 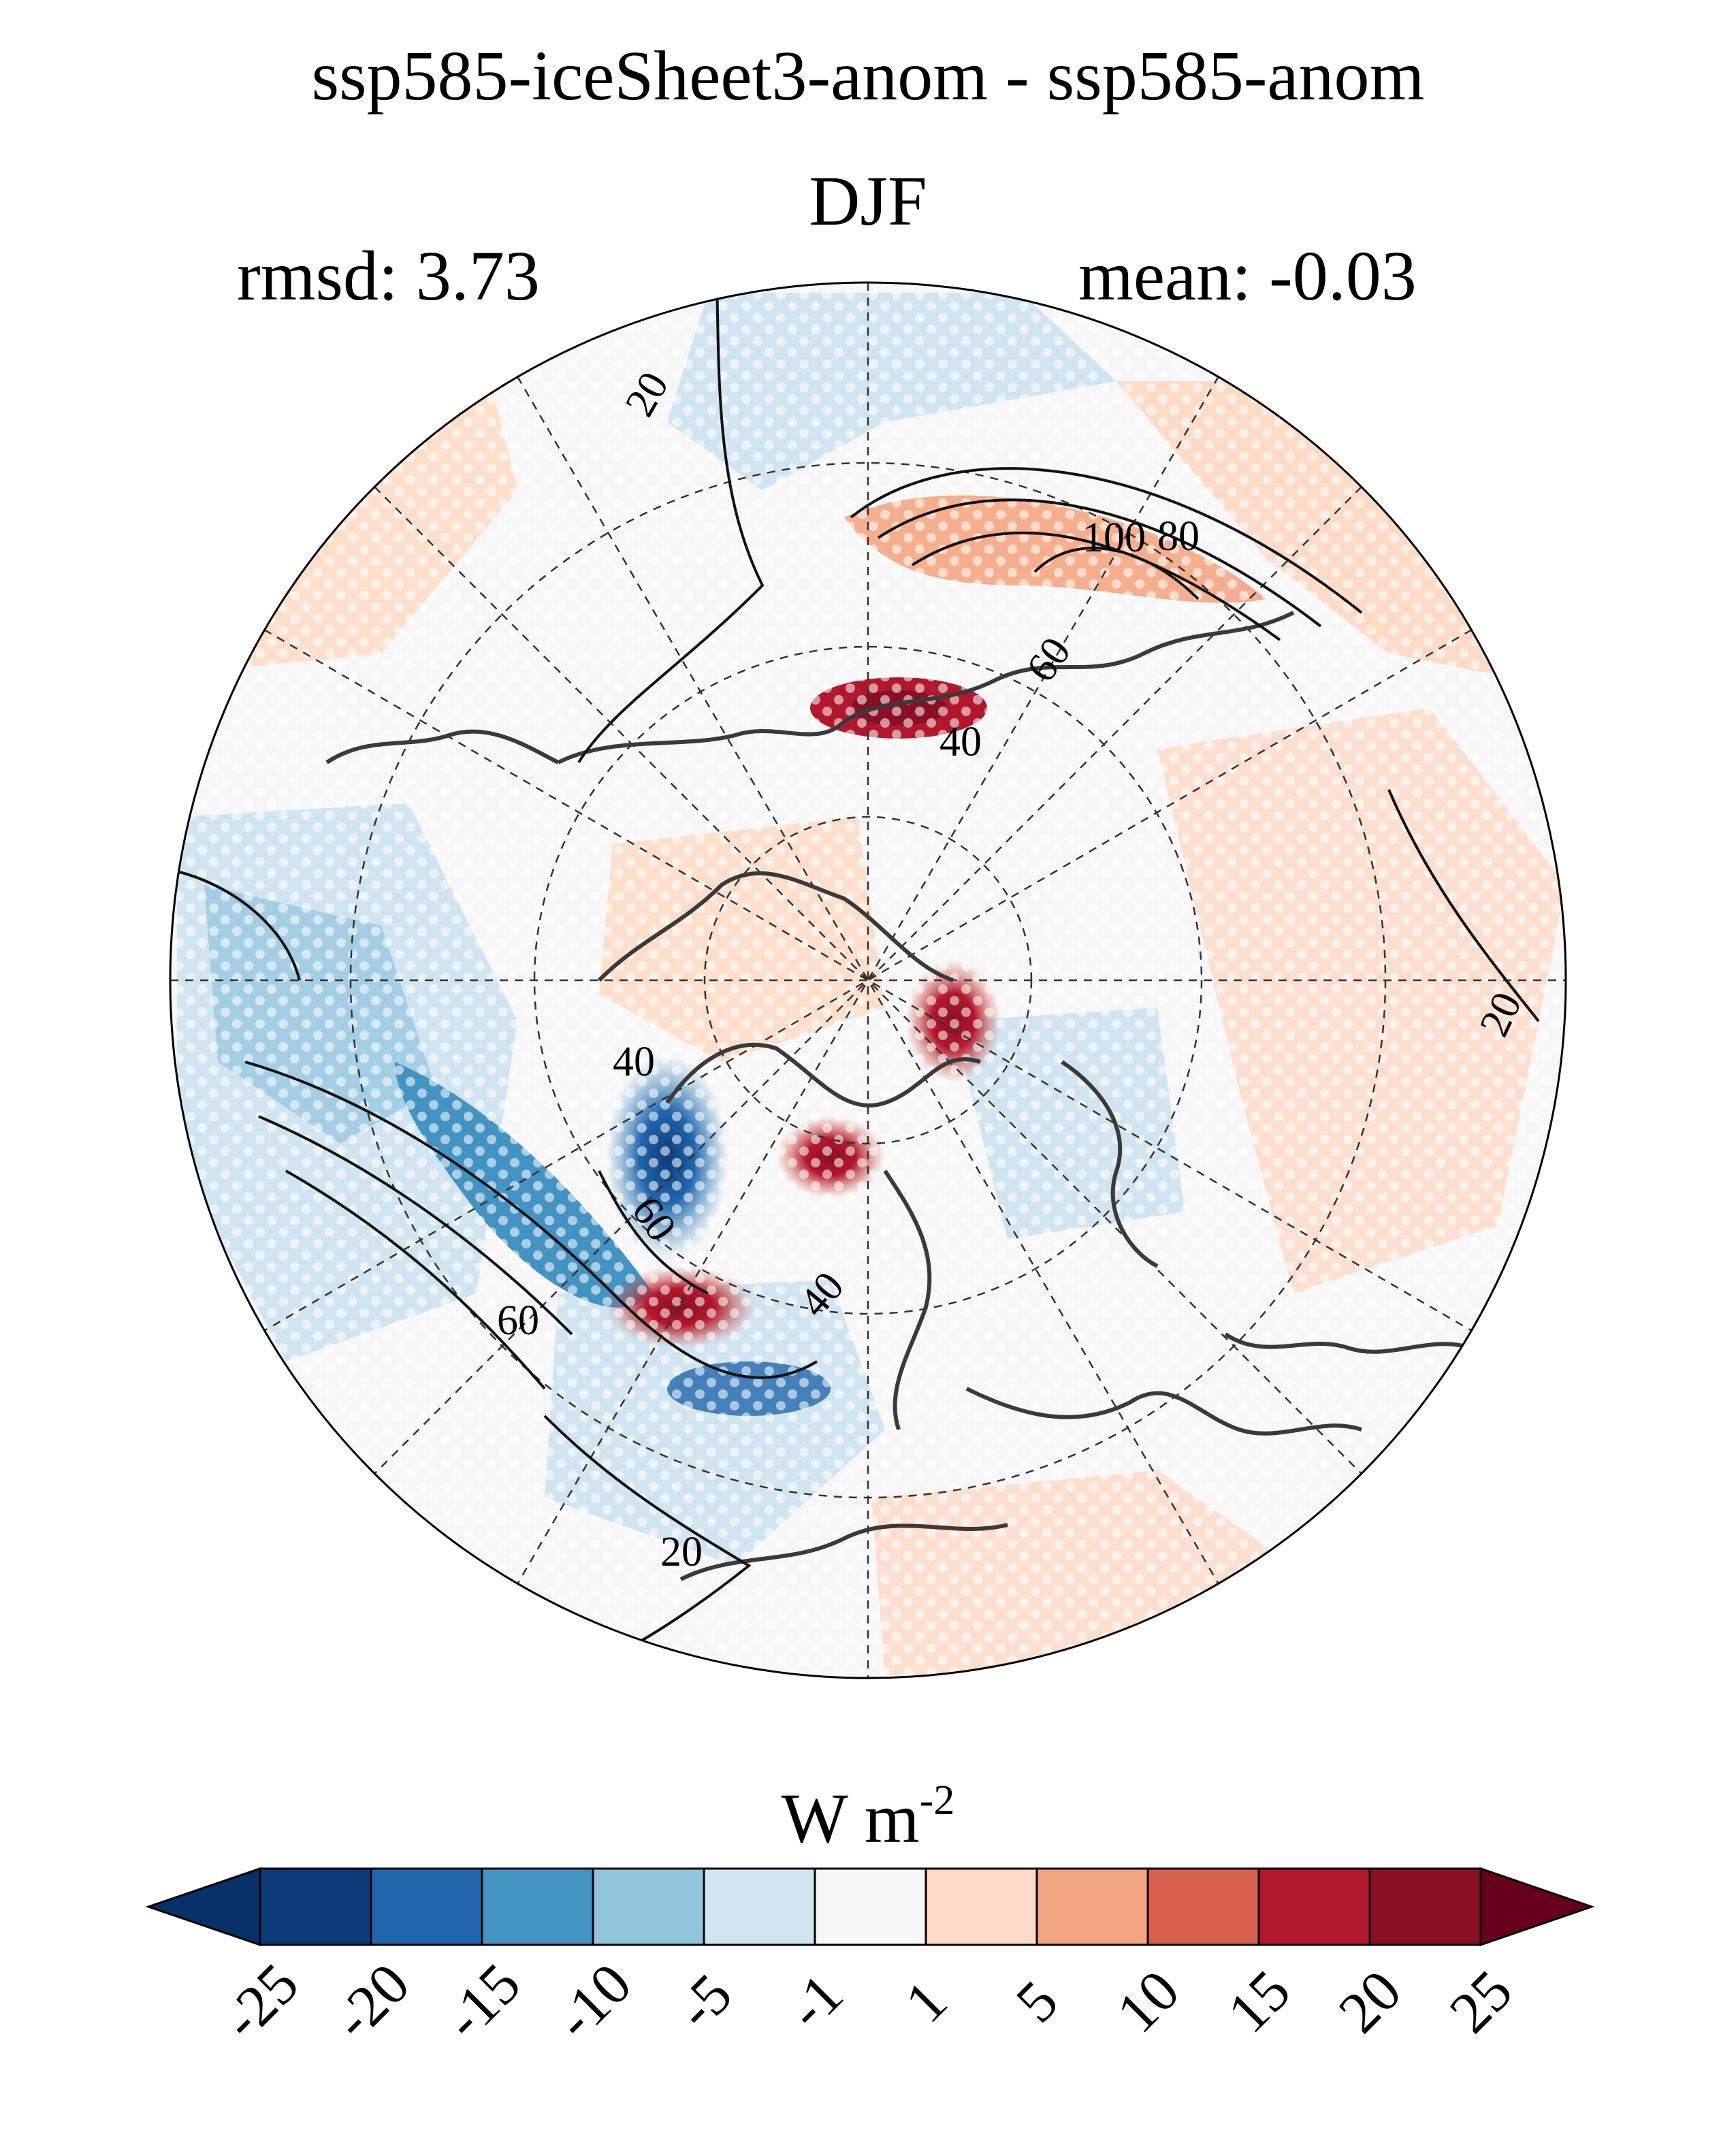 I want to click on units-exponent: -2, so click(x=937, y=1800).